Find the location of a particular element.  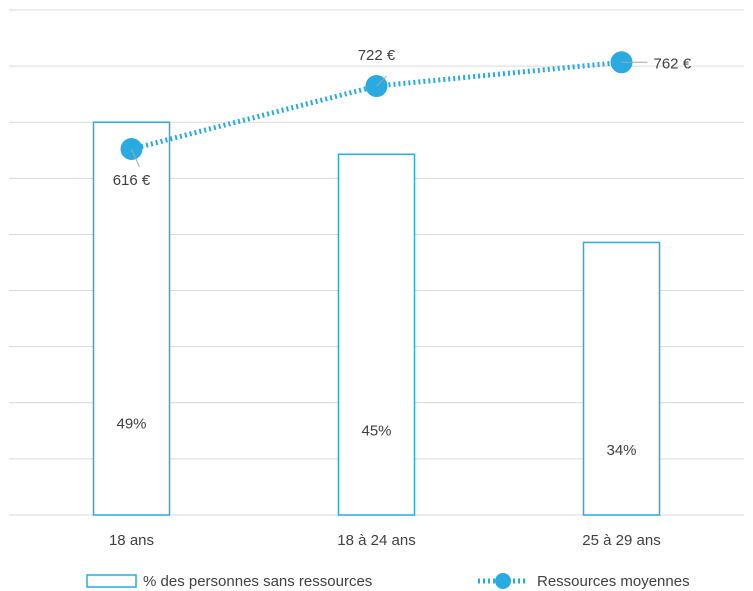

bar-data-label: 49% is located at coordinates (131, 424).